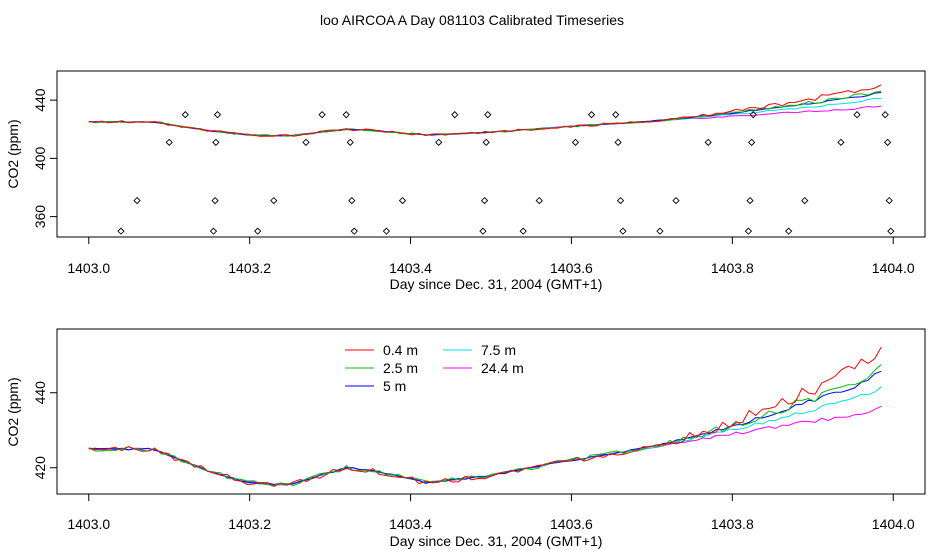 The image size is (950, 550). I want to click on series-line-25m, so click(485, 113).